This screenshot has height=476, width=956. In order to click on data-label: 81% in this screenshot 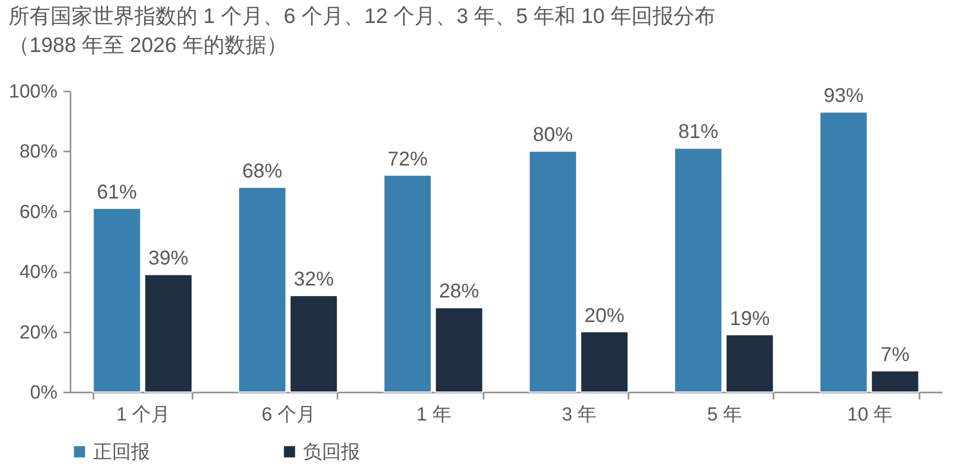, I will do `click(698, 132)`.